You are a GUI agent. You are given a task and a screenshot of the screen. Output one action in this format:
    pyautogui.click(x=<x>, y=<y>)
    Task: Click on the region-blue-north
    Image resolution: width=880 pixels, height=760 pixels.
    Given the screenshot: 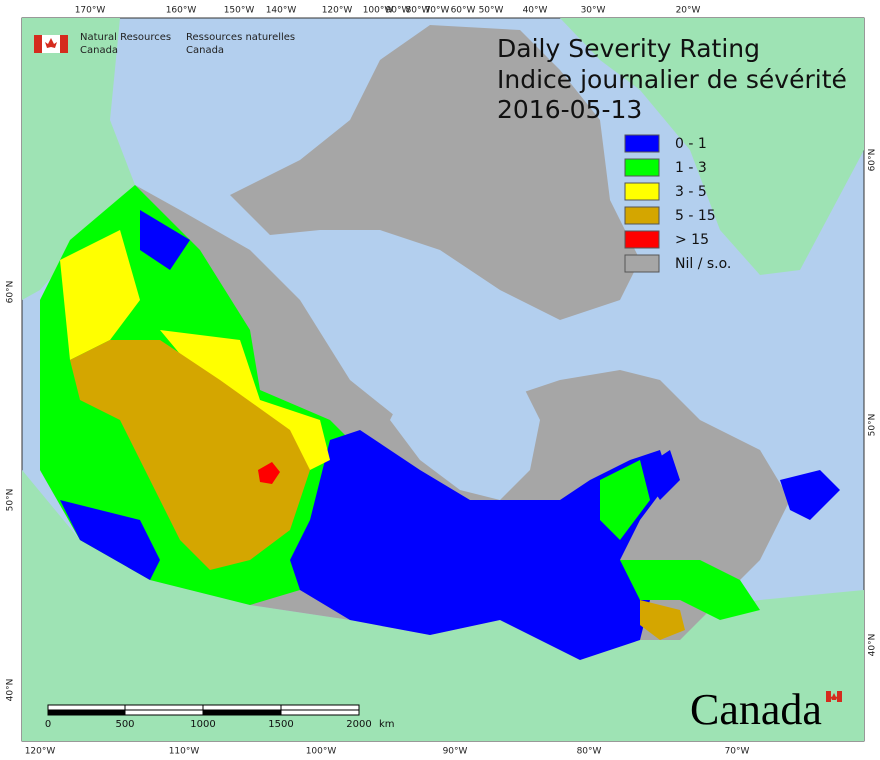 What is the action you would take?
    pyautogui.click(x=165, y=240)
    